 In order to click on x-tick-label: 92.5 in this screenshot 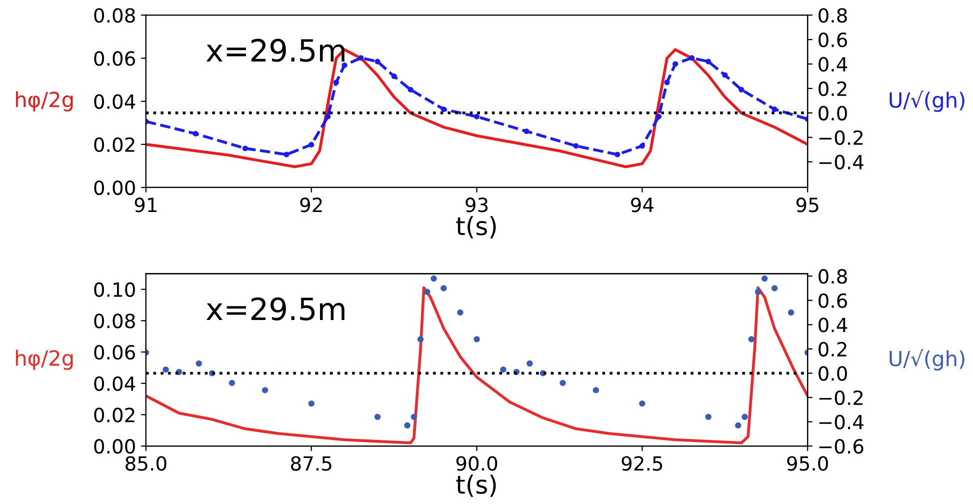, I will do `click(642, 463)`.